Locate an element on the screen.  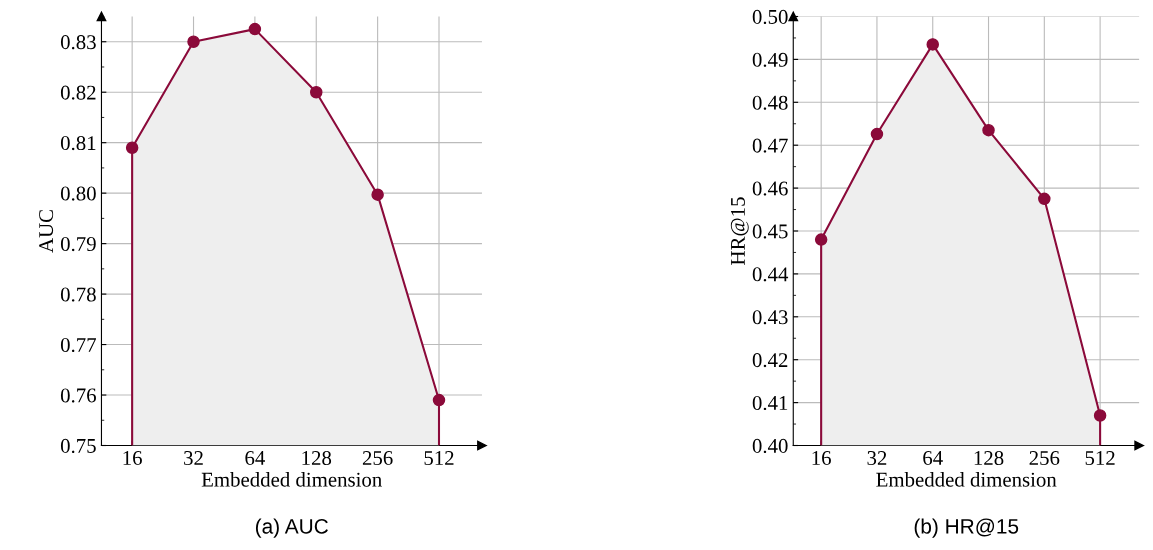
y-tick-label: 0.75 is located at coordinates (78, 446).